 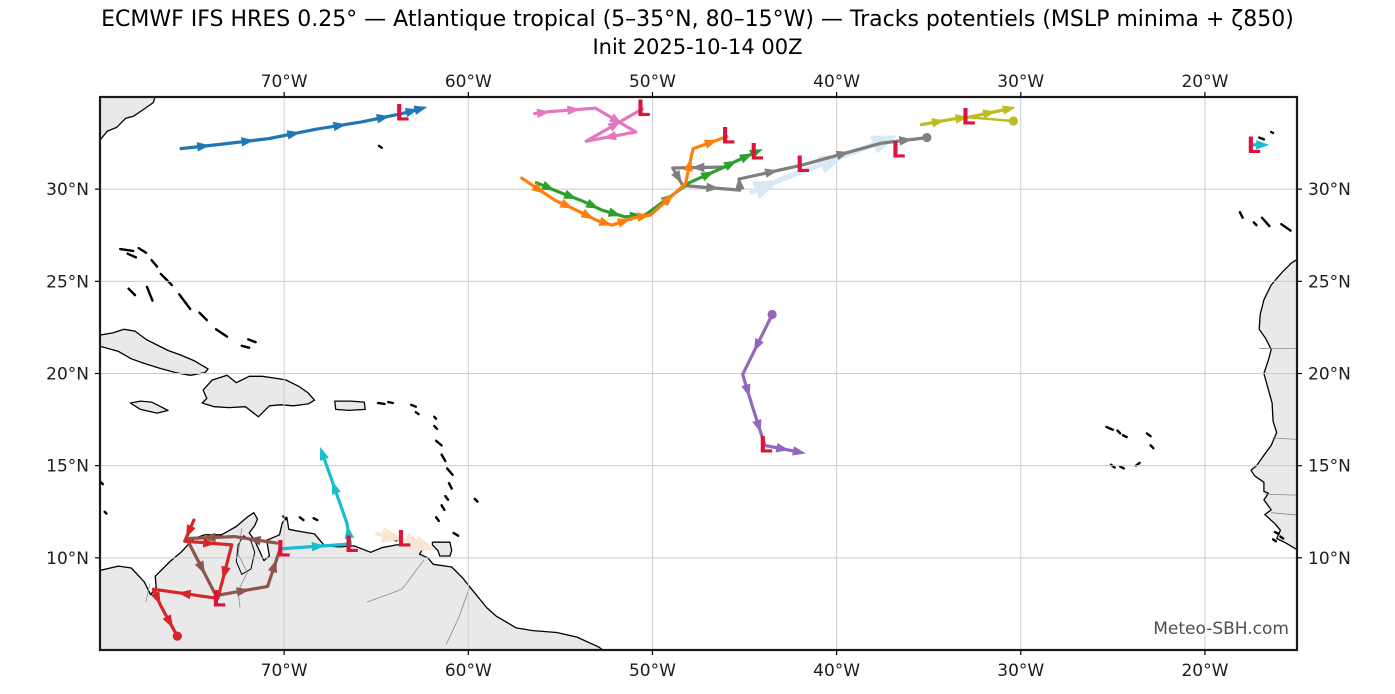 What do you see at coordinates (836, 671) in the screenshot?
I see `lon-tick-label-bottom: 40°W` at bounding box center [836, 671].